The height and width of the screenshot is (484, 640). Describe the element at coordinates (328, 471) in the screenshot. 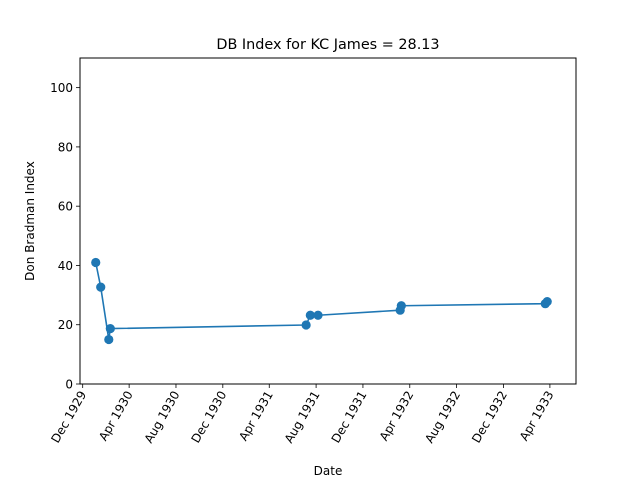

I see `x-axis-label: Date` at that location.